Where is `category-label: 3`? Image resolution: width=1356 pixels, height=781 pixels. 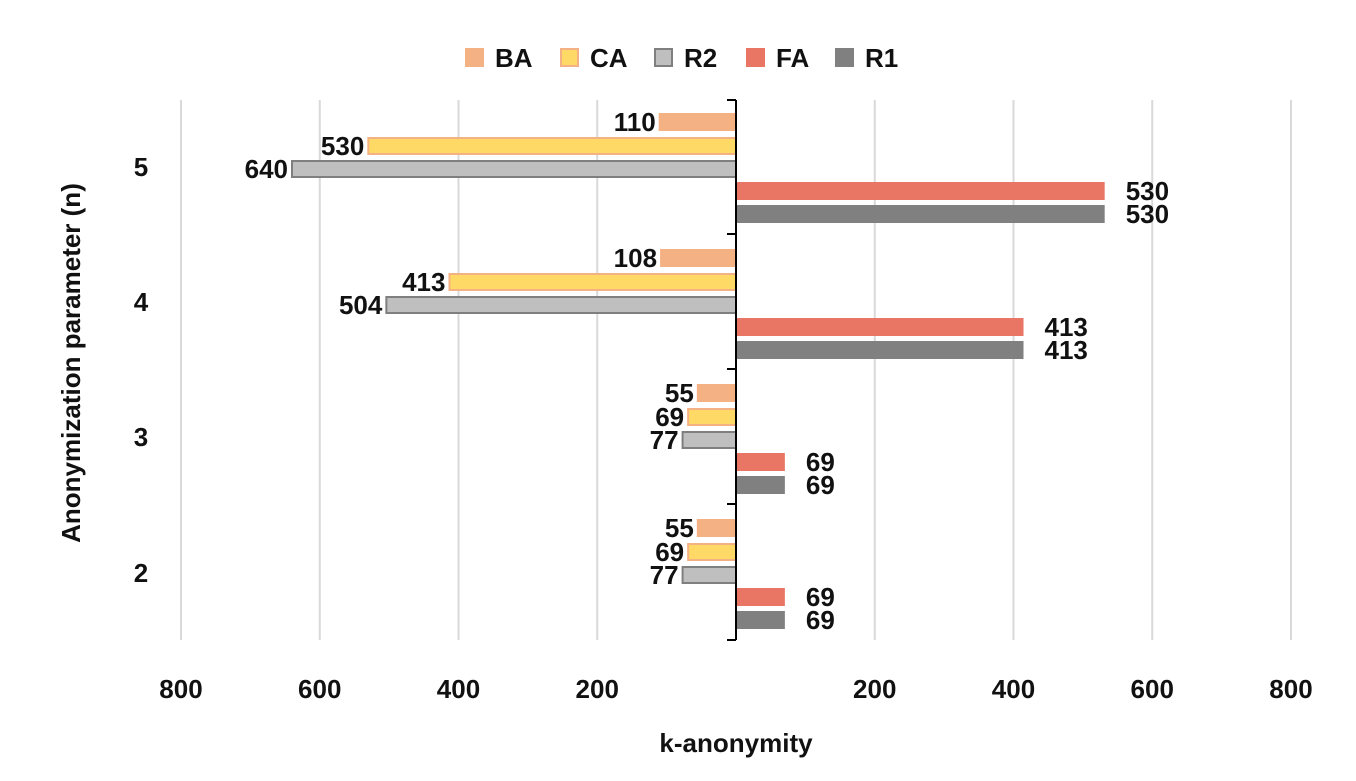
category-label: 3 is located at coordinates (141, 437).